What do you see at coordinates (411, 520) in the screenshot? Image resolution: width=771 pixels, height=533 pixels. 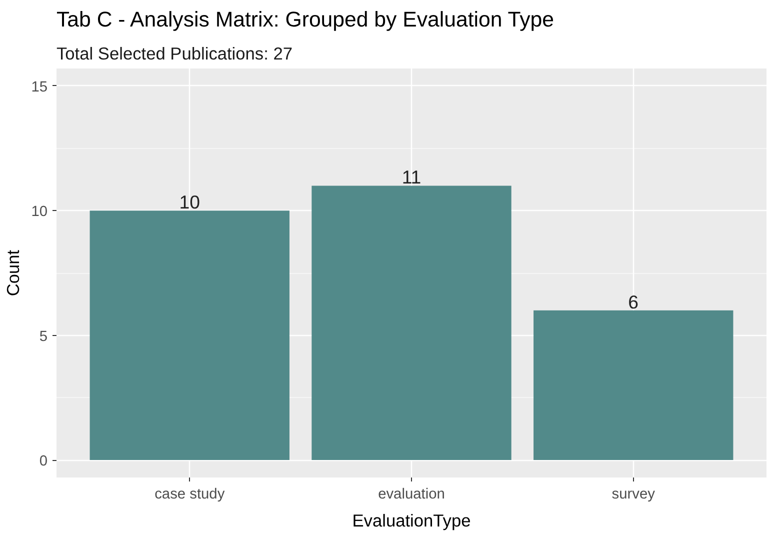 I see `x-axis-title: EvaluationType` at bounding box center [411, 520].